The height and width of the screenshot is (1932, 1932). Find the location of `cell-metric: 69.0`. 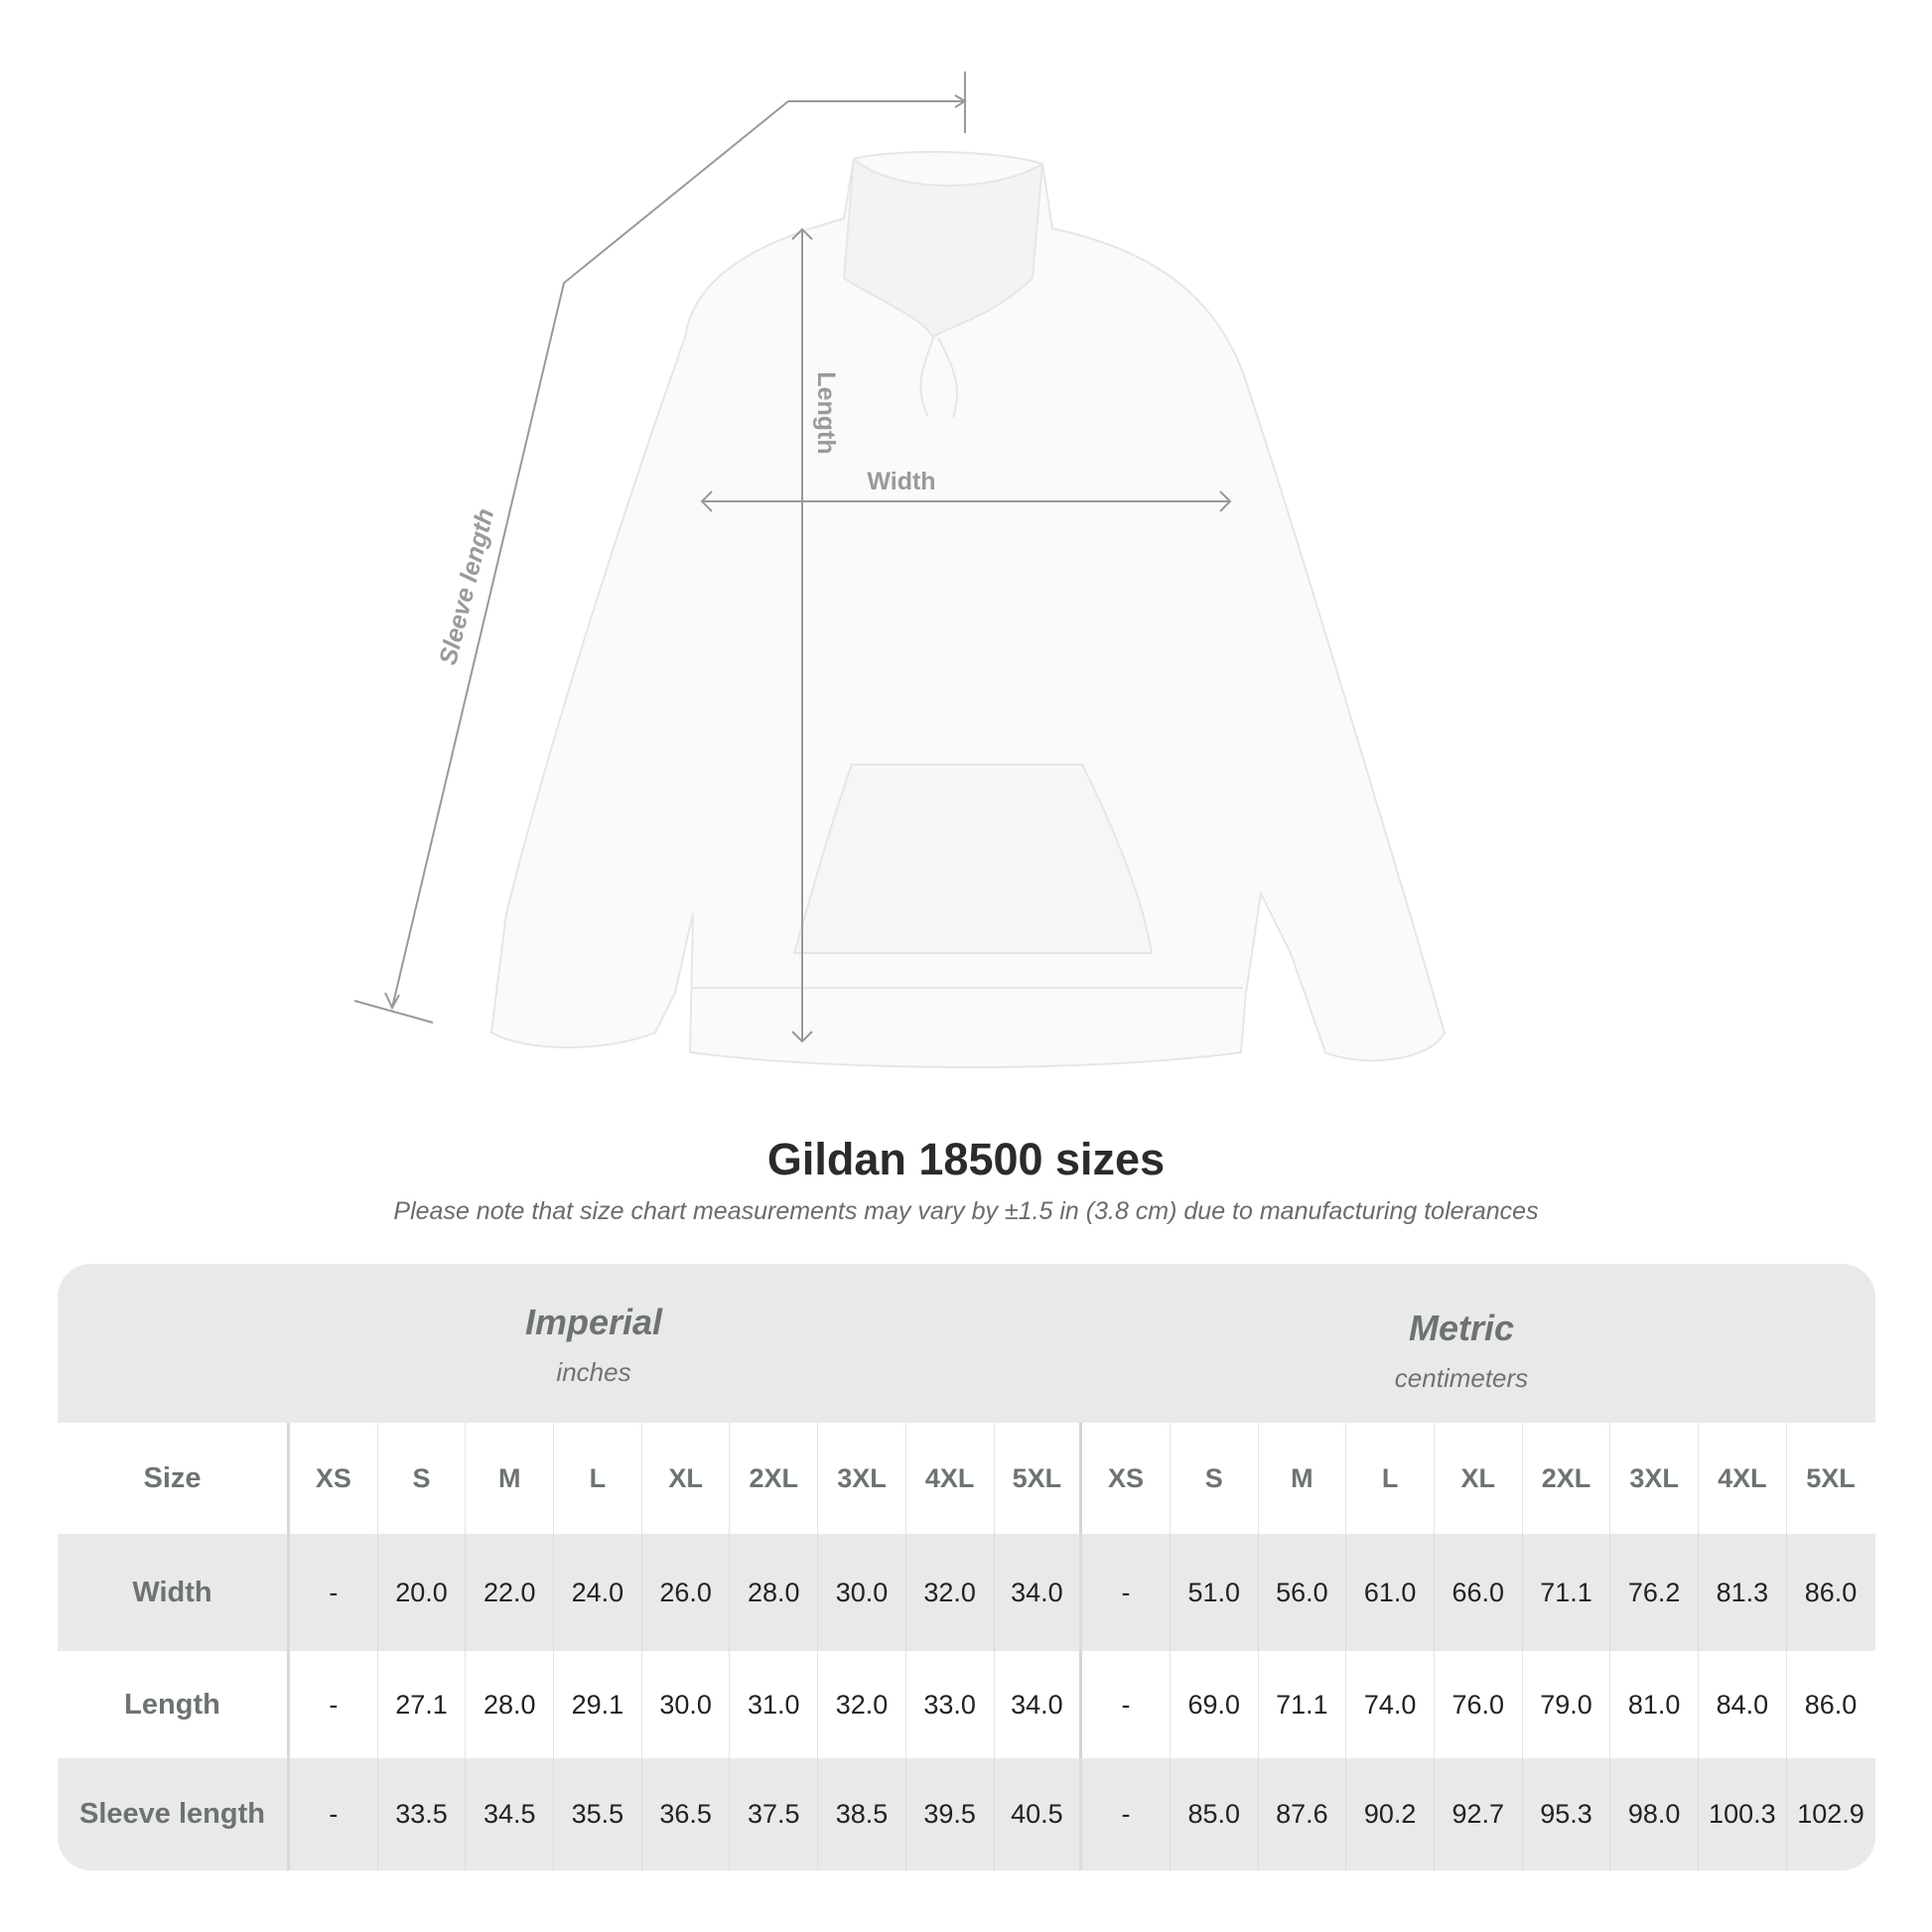

cell-metric: 69.0 is located at coordinates (1215, 1705).